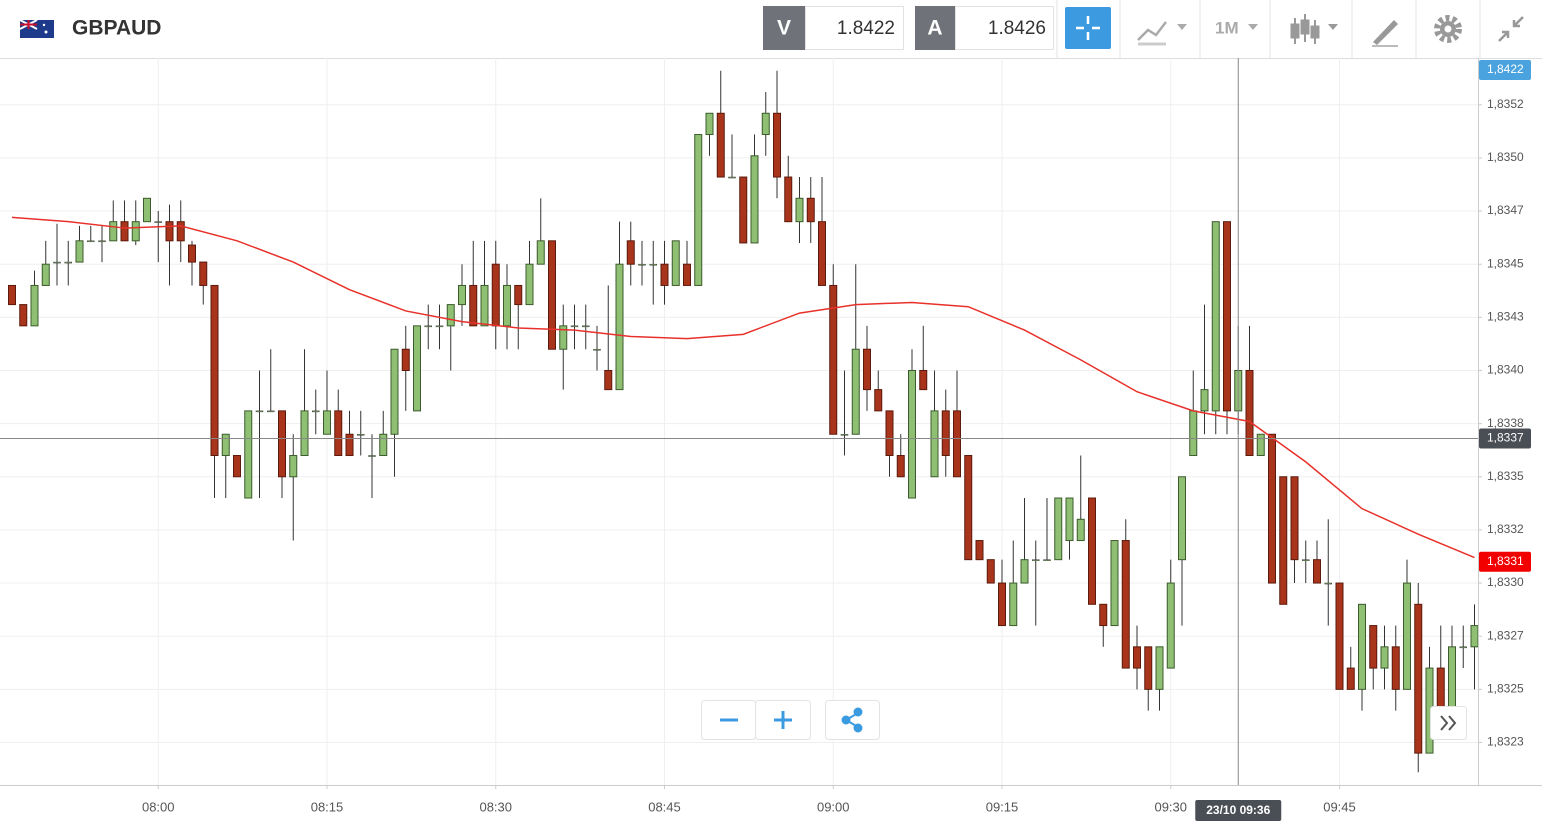 Image resolution: width=1542 pixels, height=824 pixels. Describe the element at coordinates (1505, 210) in the screenshot. I see `y-tick-label: 1,8347` at that location.